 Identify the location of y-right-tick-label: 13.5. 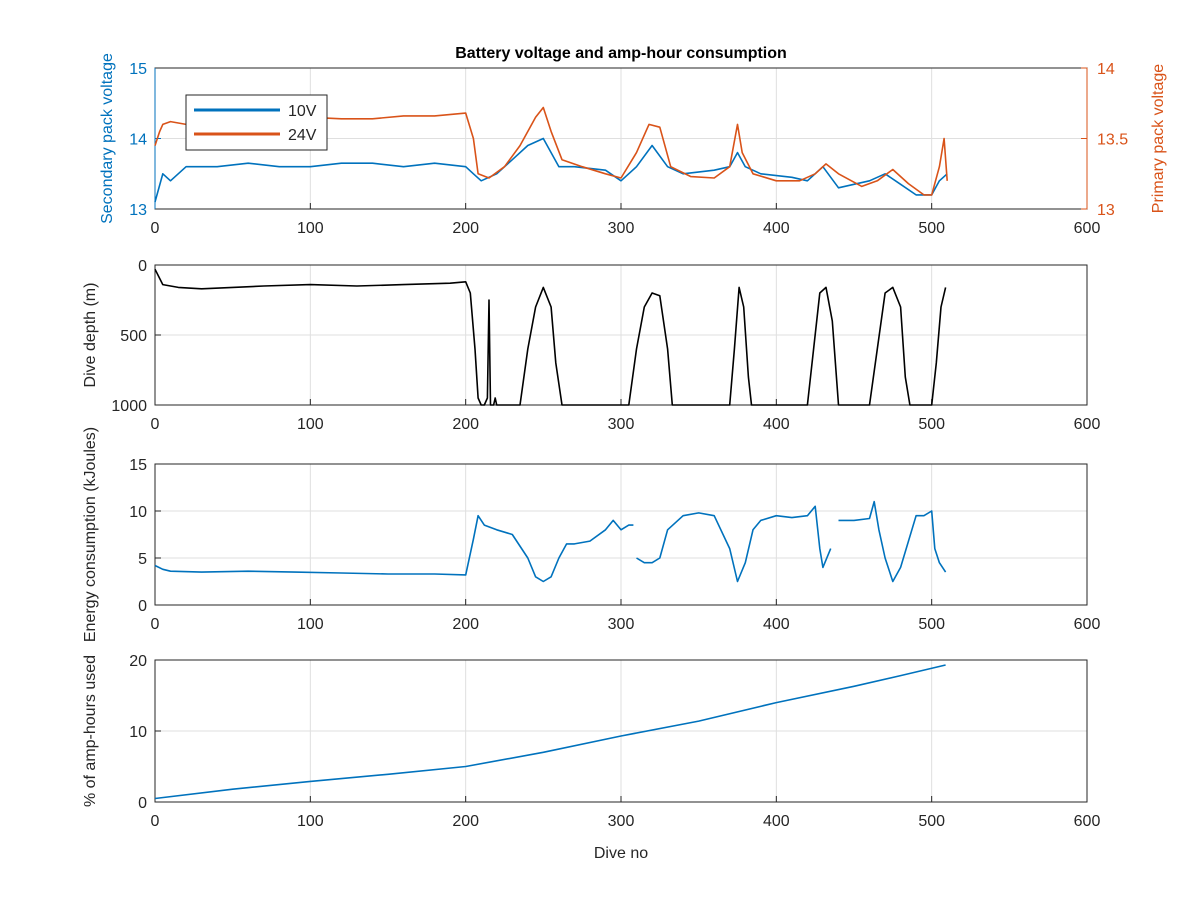
(1112, 140).